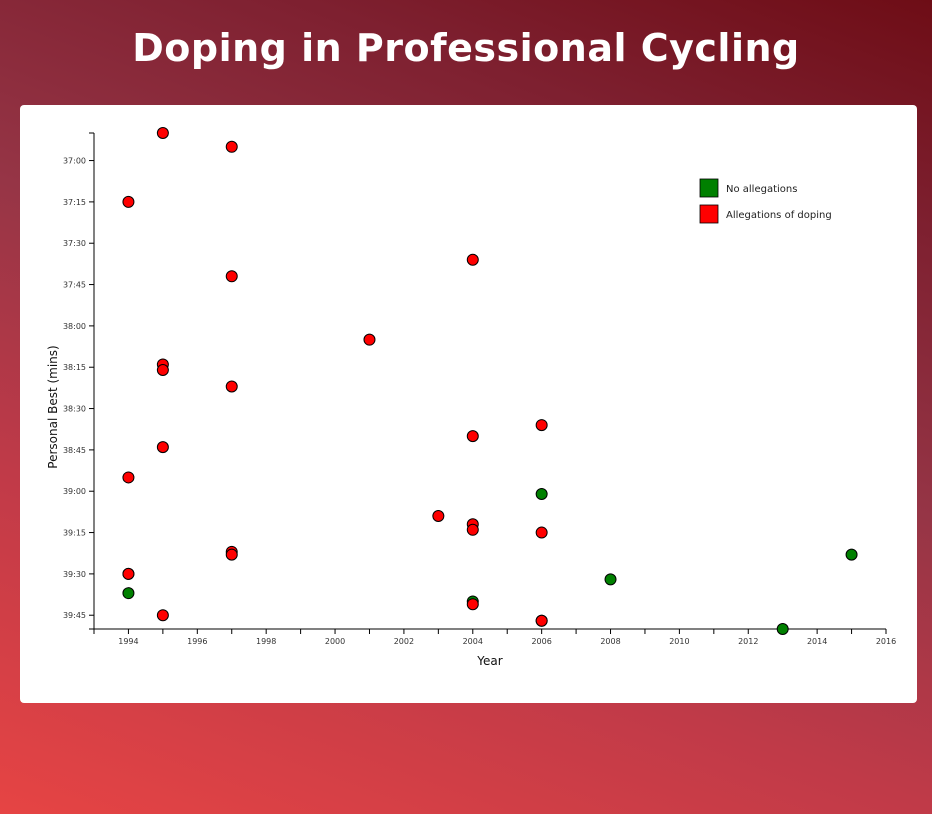  Describe the element at coordinates (74, 285) in the screenshot. I see `y-tick-label: 37:45` at that location.